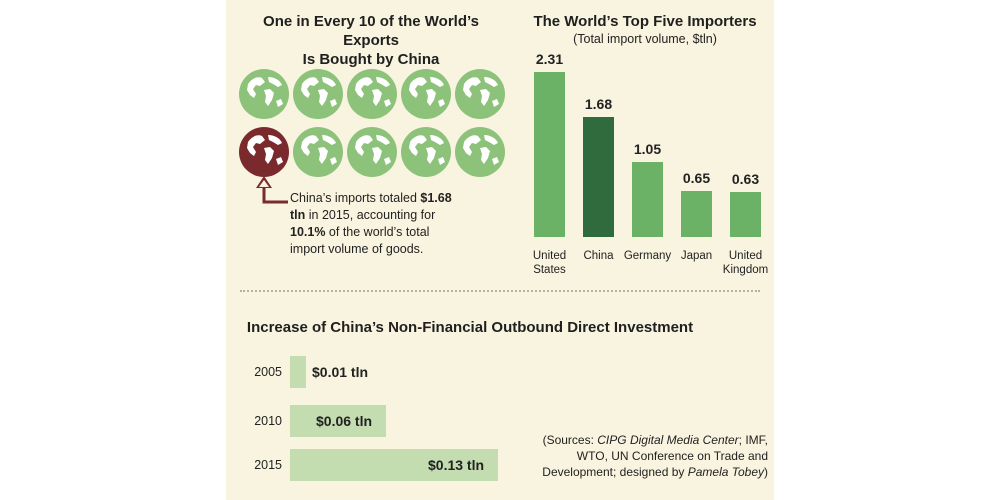  Describe the element at coordinates (570, 440) in the screenshot. I see `sources-text-1: (Sources:` at that location.